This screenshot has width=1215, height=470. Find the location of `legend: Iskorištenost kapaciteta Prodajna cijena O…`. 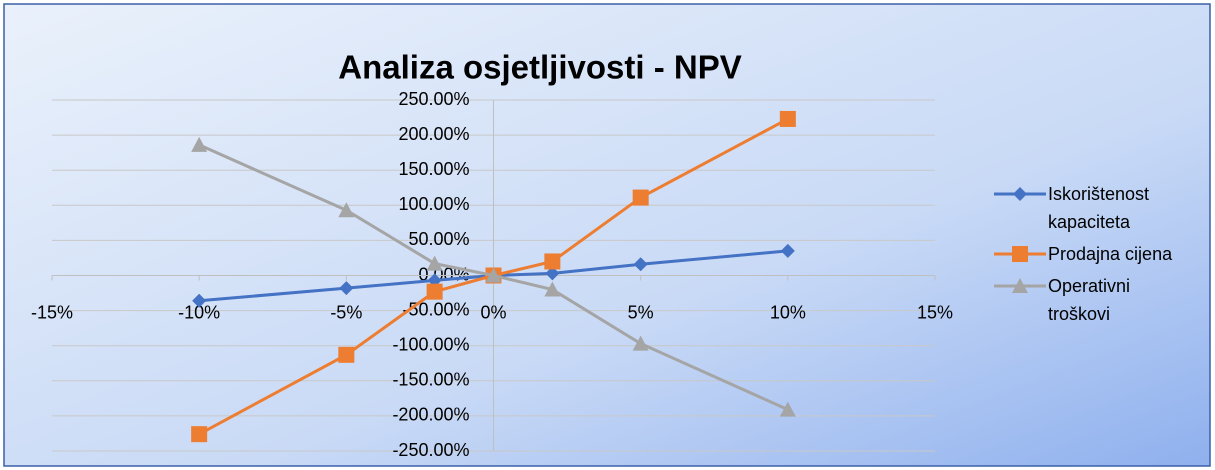

legend: Iskorištenost kapaciteta Prodajna cijena O… is located at coordinates (1092, 256).